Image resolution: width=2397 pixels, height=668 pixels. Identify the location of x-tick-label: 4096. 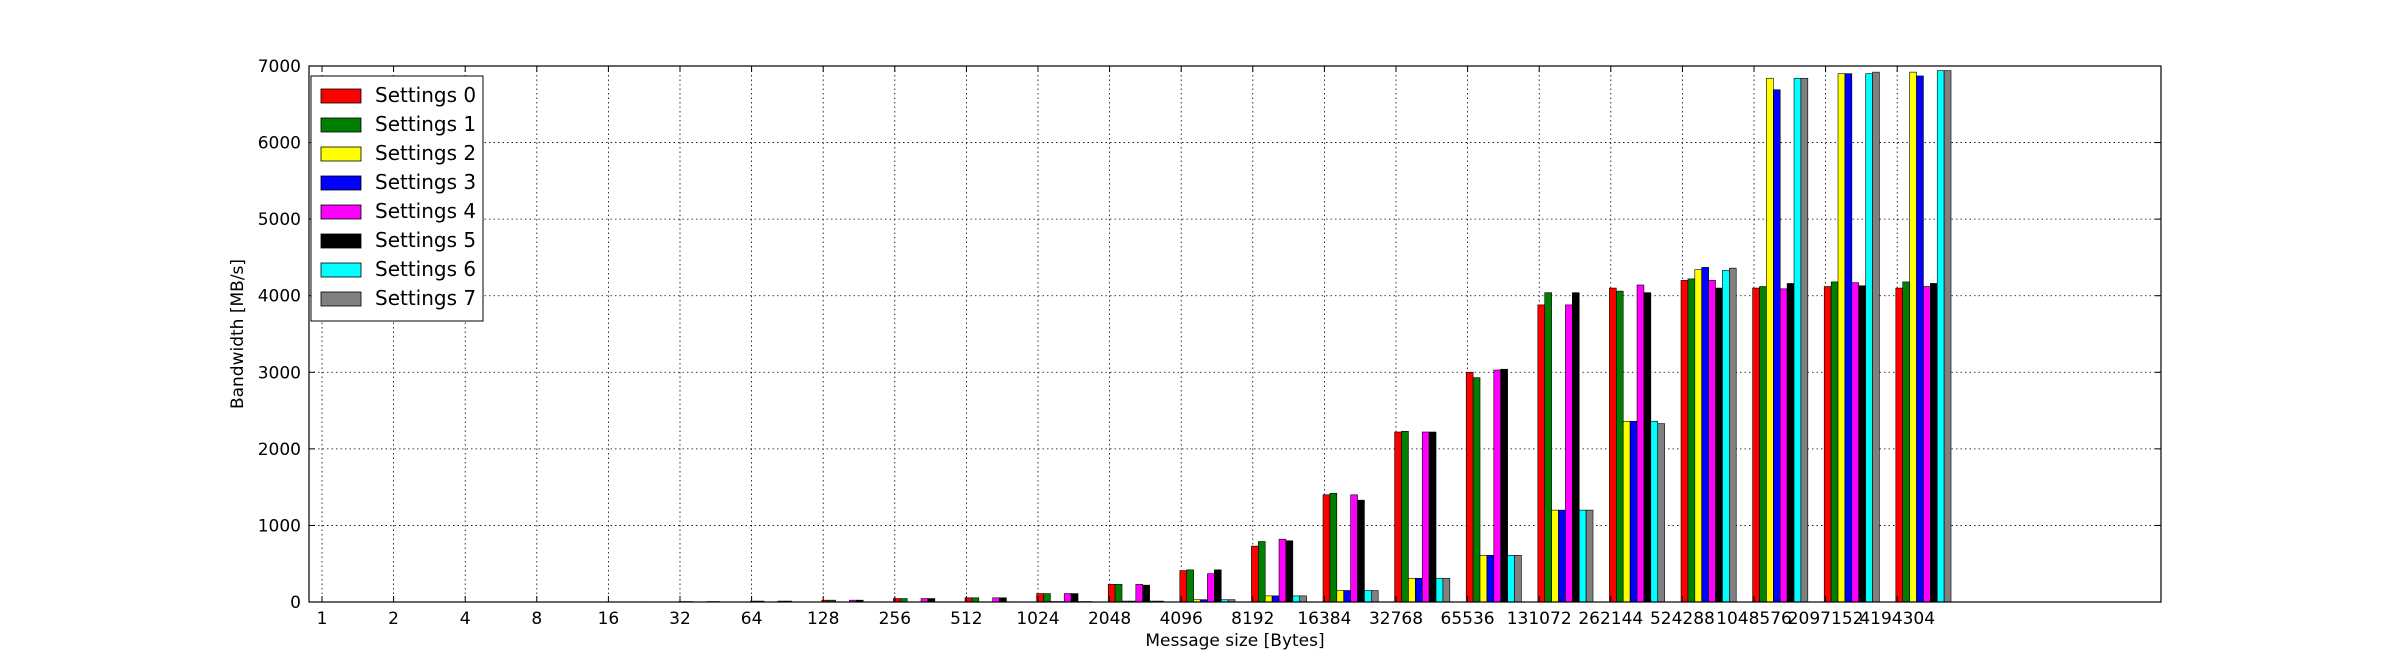
(1181, 619).